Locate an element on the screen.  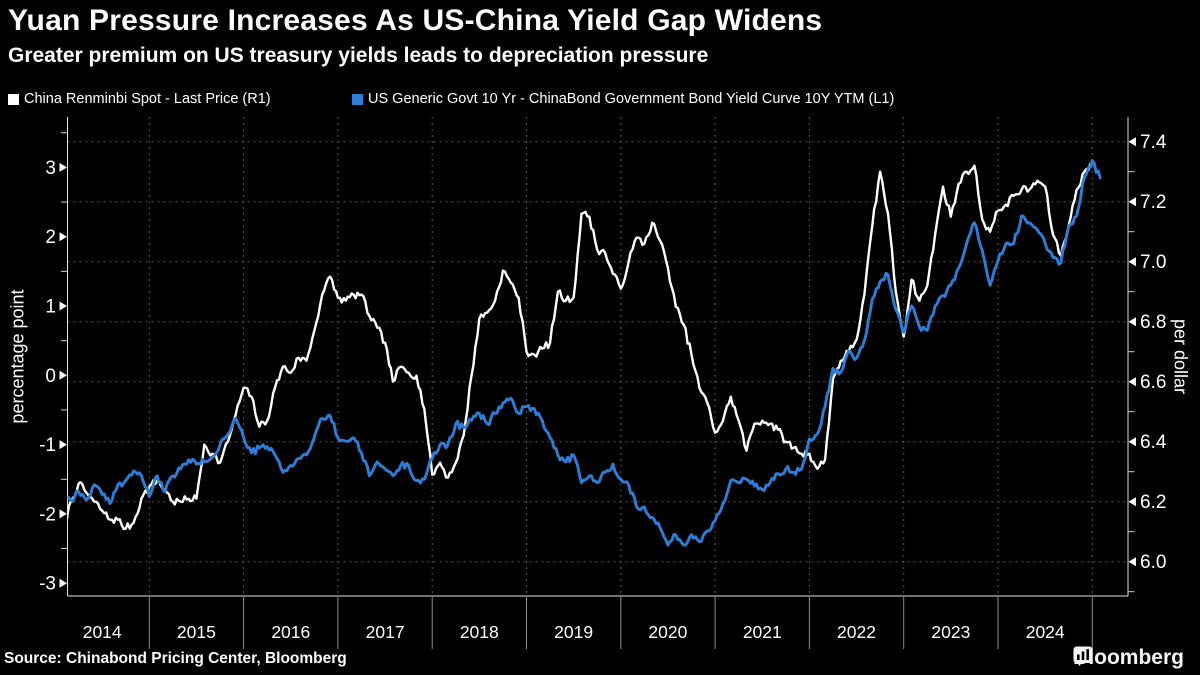
left-tick-label: -1 is located at coordinates (47, 445).